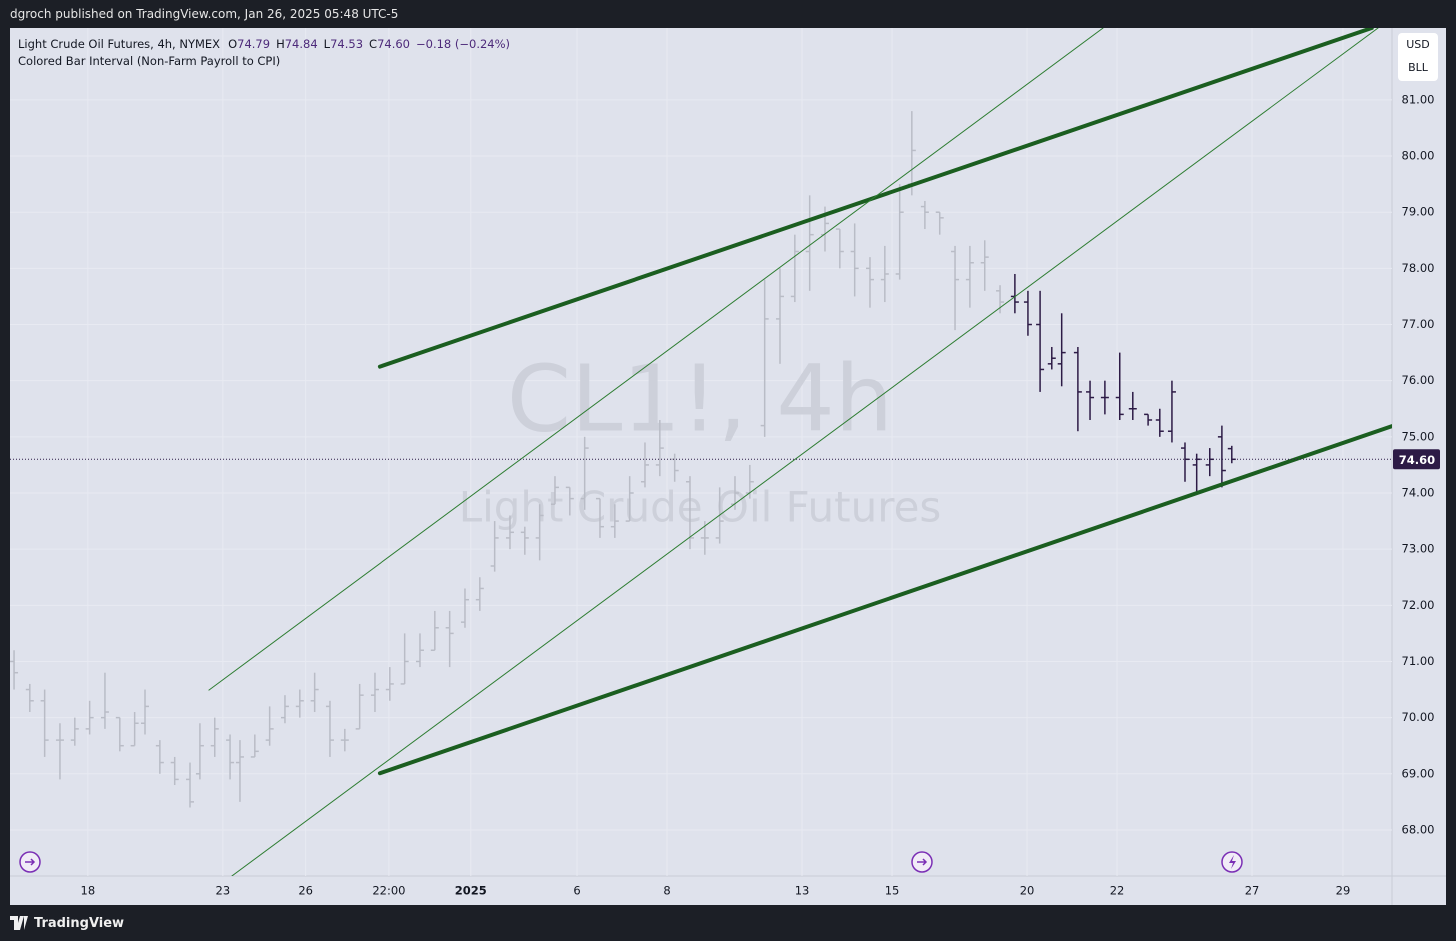 Image resolution: width=1456 pixels, height=941 pixels. I want to click on y-tick-label: 81.00, so click(1418, 99).